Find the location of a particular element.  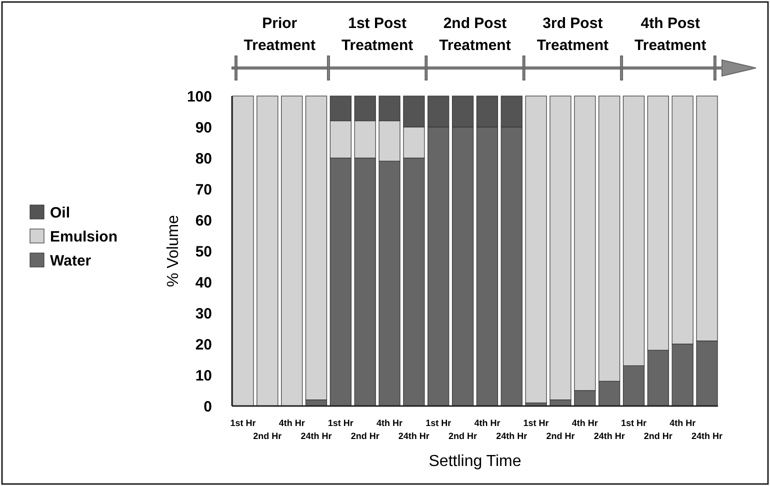

y-tick-label: 90 is located at coordinates (203, 127).